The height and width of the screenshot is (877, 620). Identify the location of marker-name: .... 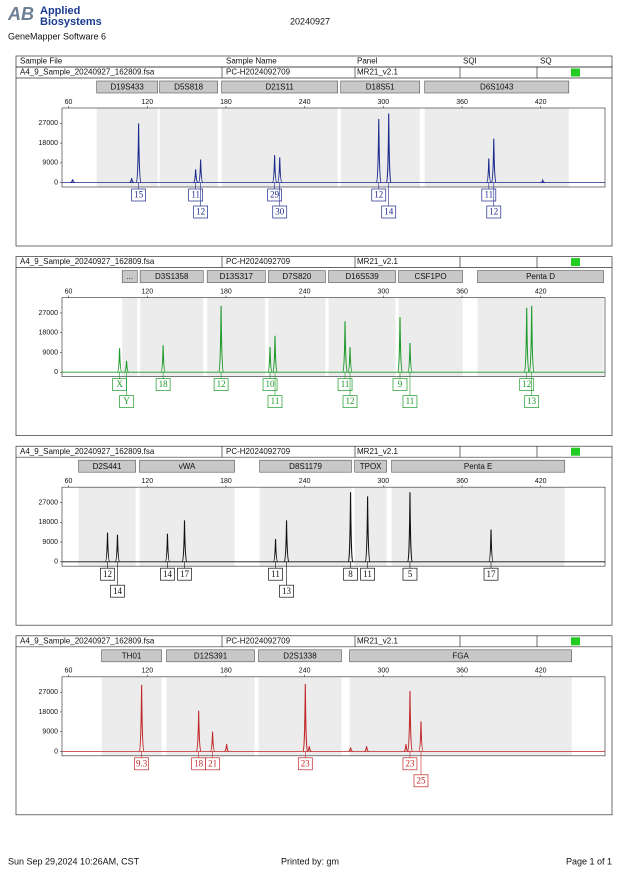
(129, 276).